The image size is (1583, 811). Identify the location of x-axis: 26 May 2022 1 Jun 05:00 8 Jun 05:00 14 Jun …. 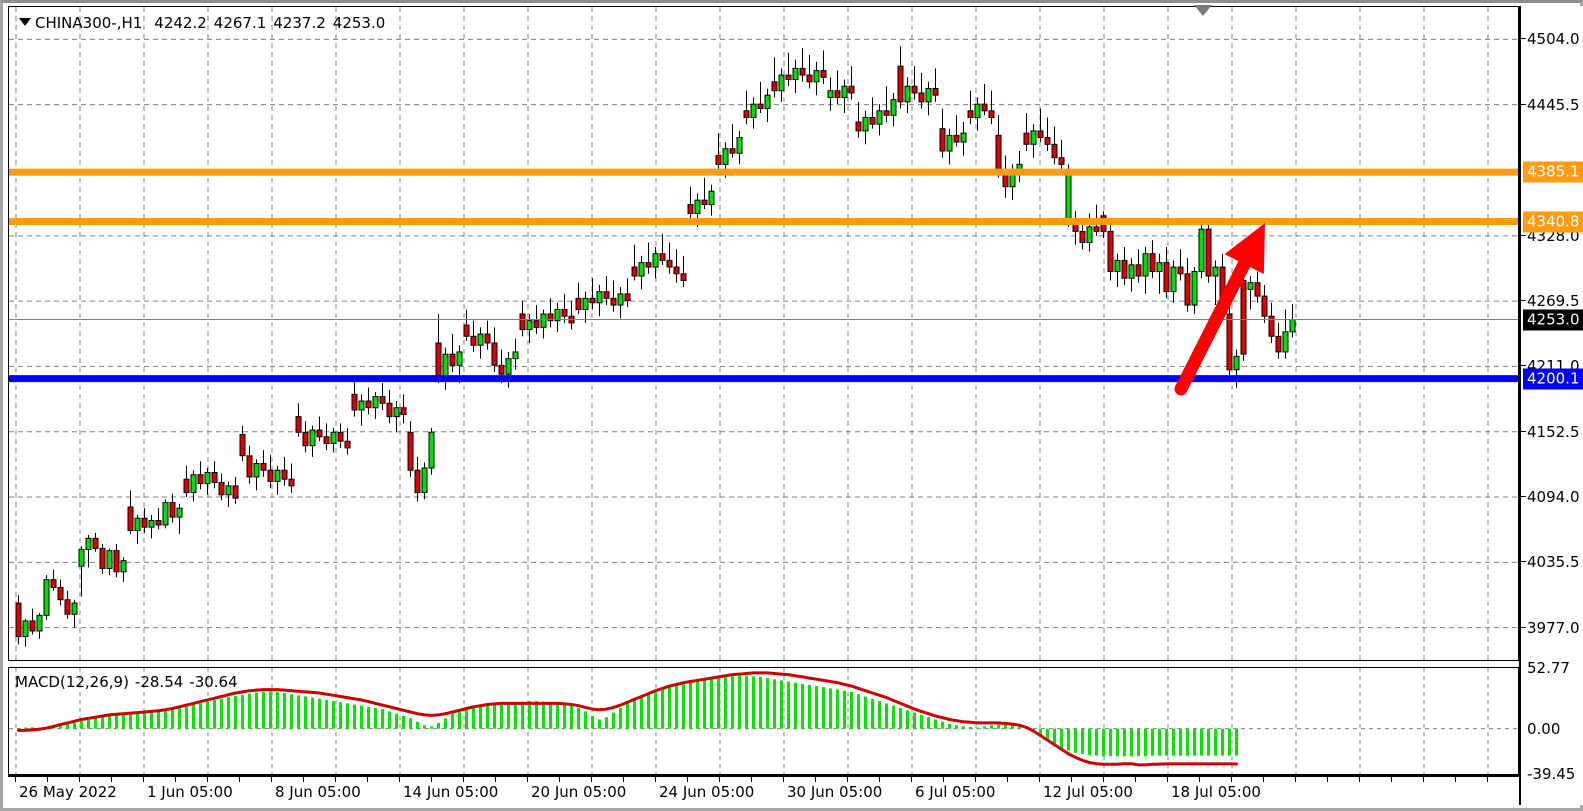
(763, 790).